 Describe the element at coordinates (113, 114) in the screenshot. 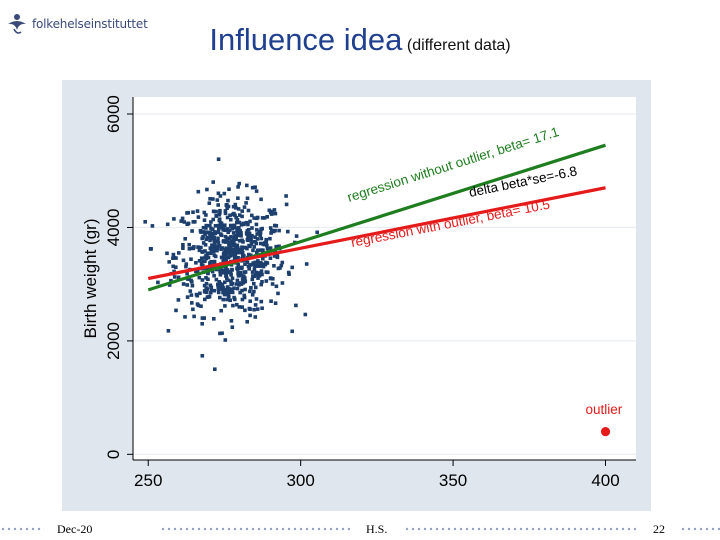

I see `y-tick-label: 6000` at that location.